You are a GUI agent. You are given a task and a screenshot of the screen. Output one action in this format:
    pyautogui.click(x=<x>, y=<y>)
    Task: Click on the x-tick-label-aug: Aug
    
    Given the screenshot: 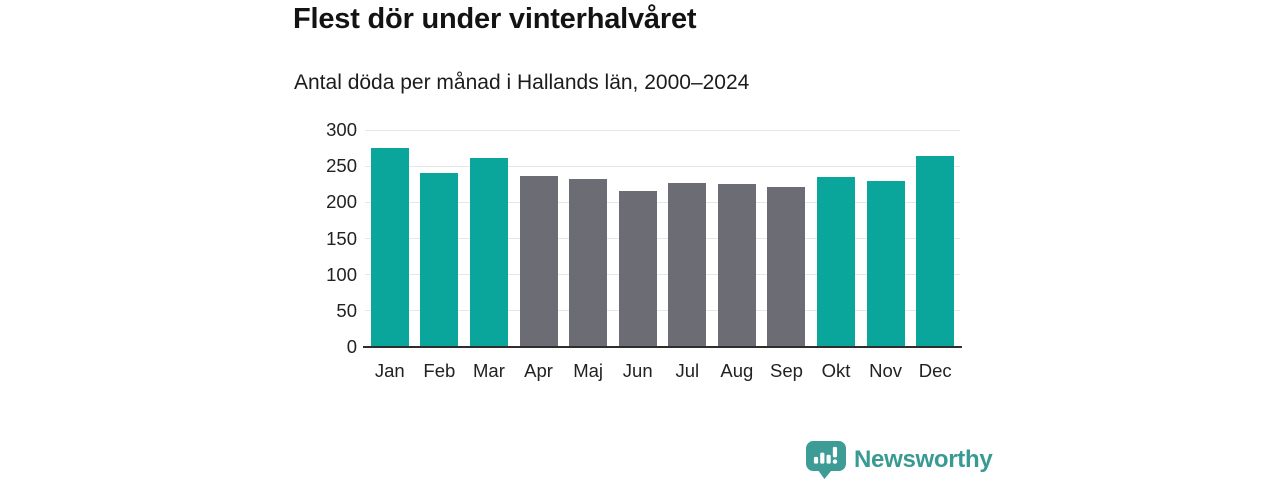 What is the action you would take?
    pyautogui.click(x=737, y=370)
    